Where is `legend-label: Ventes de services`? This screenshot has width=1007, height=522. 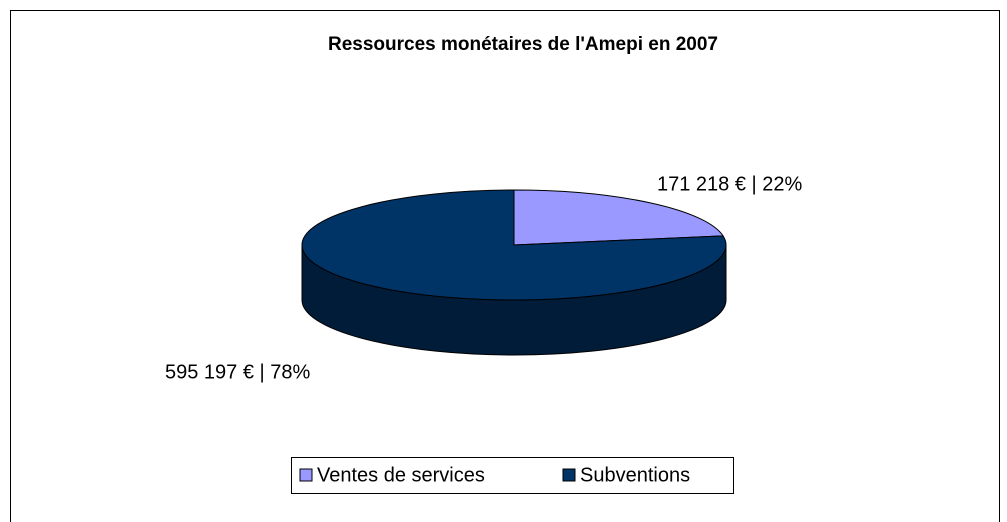
legend-label: Ventes de services is located at coordinates (401, 475).